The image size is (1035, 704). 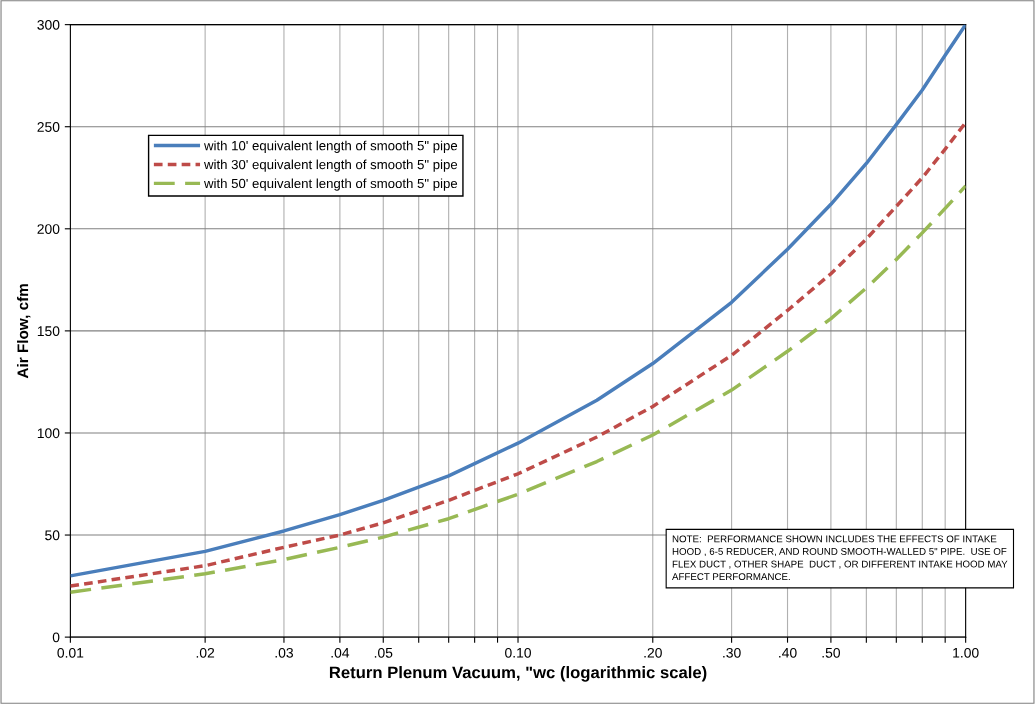 What do you see at coordinates (48, 433) in the screenshot?
I see `y-tick-label: 100` at bounding box center [48, 433].